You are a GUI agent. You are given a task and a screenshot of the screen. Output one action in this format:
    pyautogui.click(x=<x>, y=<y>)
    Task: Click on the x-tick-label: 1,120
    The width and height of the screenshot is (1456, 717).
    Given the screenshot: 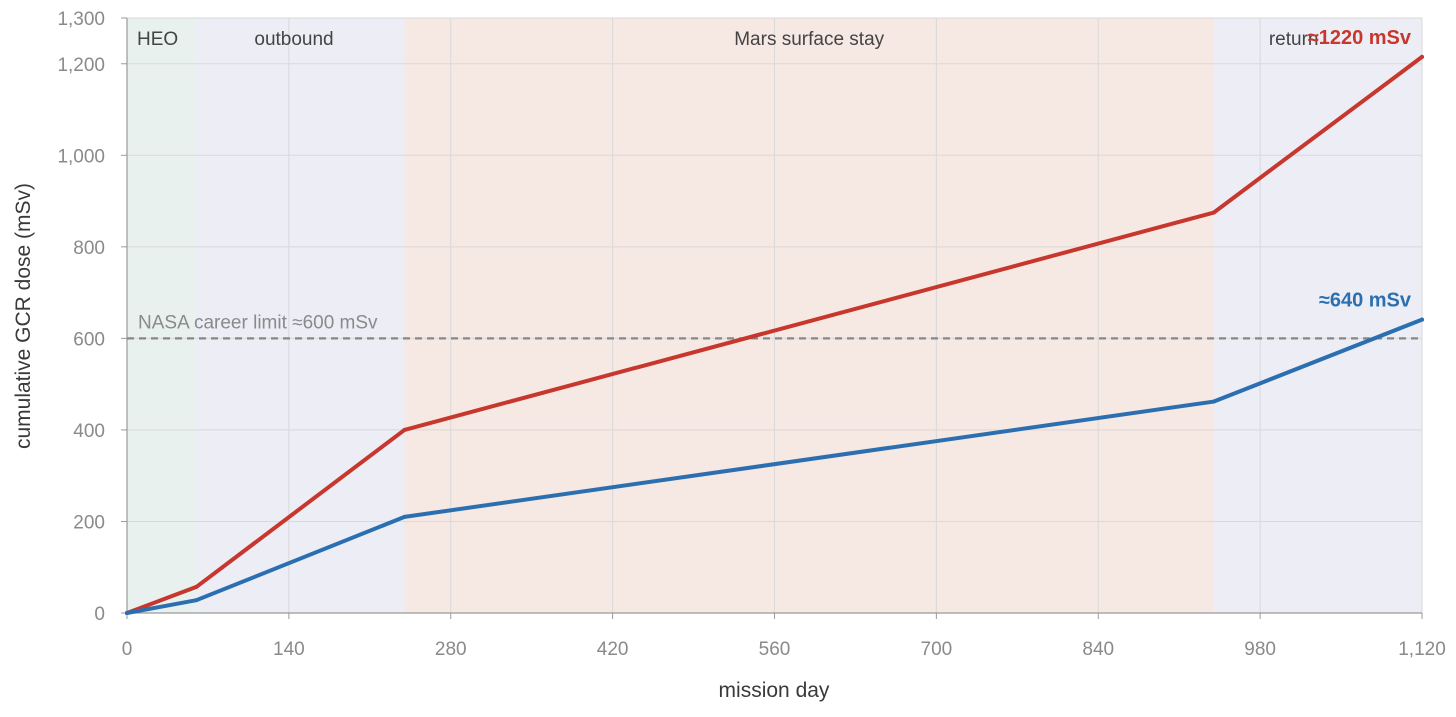 What is the action you would take?
    pyautogui.click(x=1422, y=649)
    